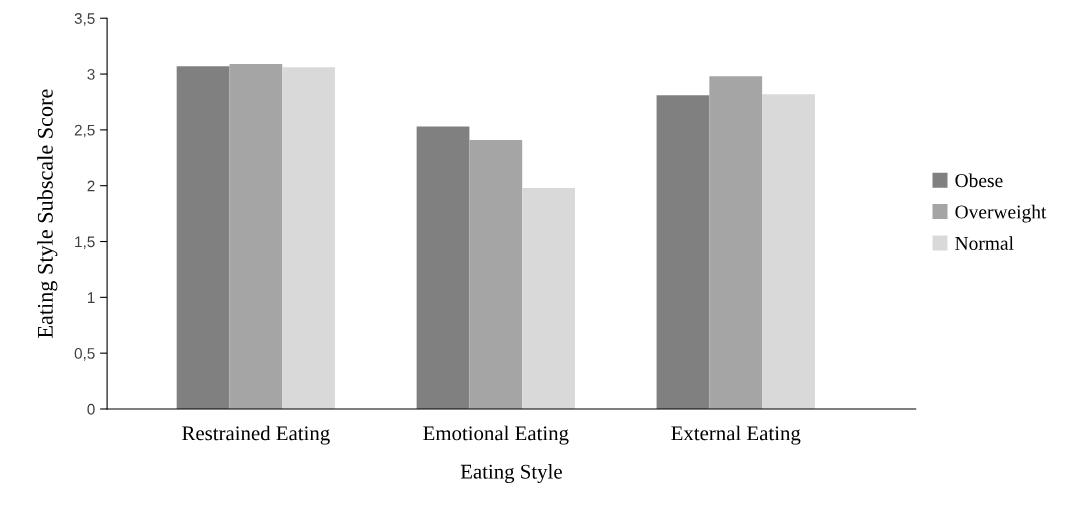 The height and width of the screenshot is (521, 1071). What do you see at coordinates (91, 409) in the screenshot?
I see `y-tick-label: 0` at bounding box center [91, 409].